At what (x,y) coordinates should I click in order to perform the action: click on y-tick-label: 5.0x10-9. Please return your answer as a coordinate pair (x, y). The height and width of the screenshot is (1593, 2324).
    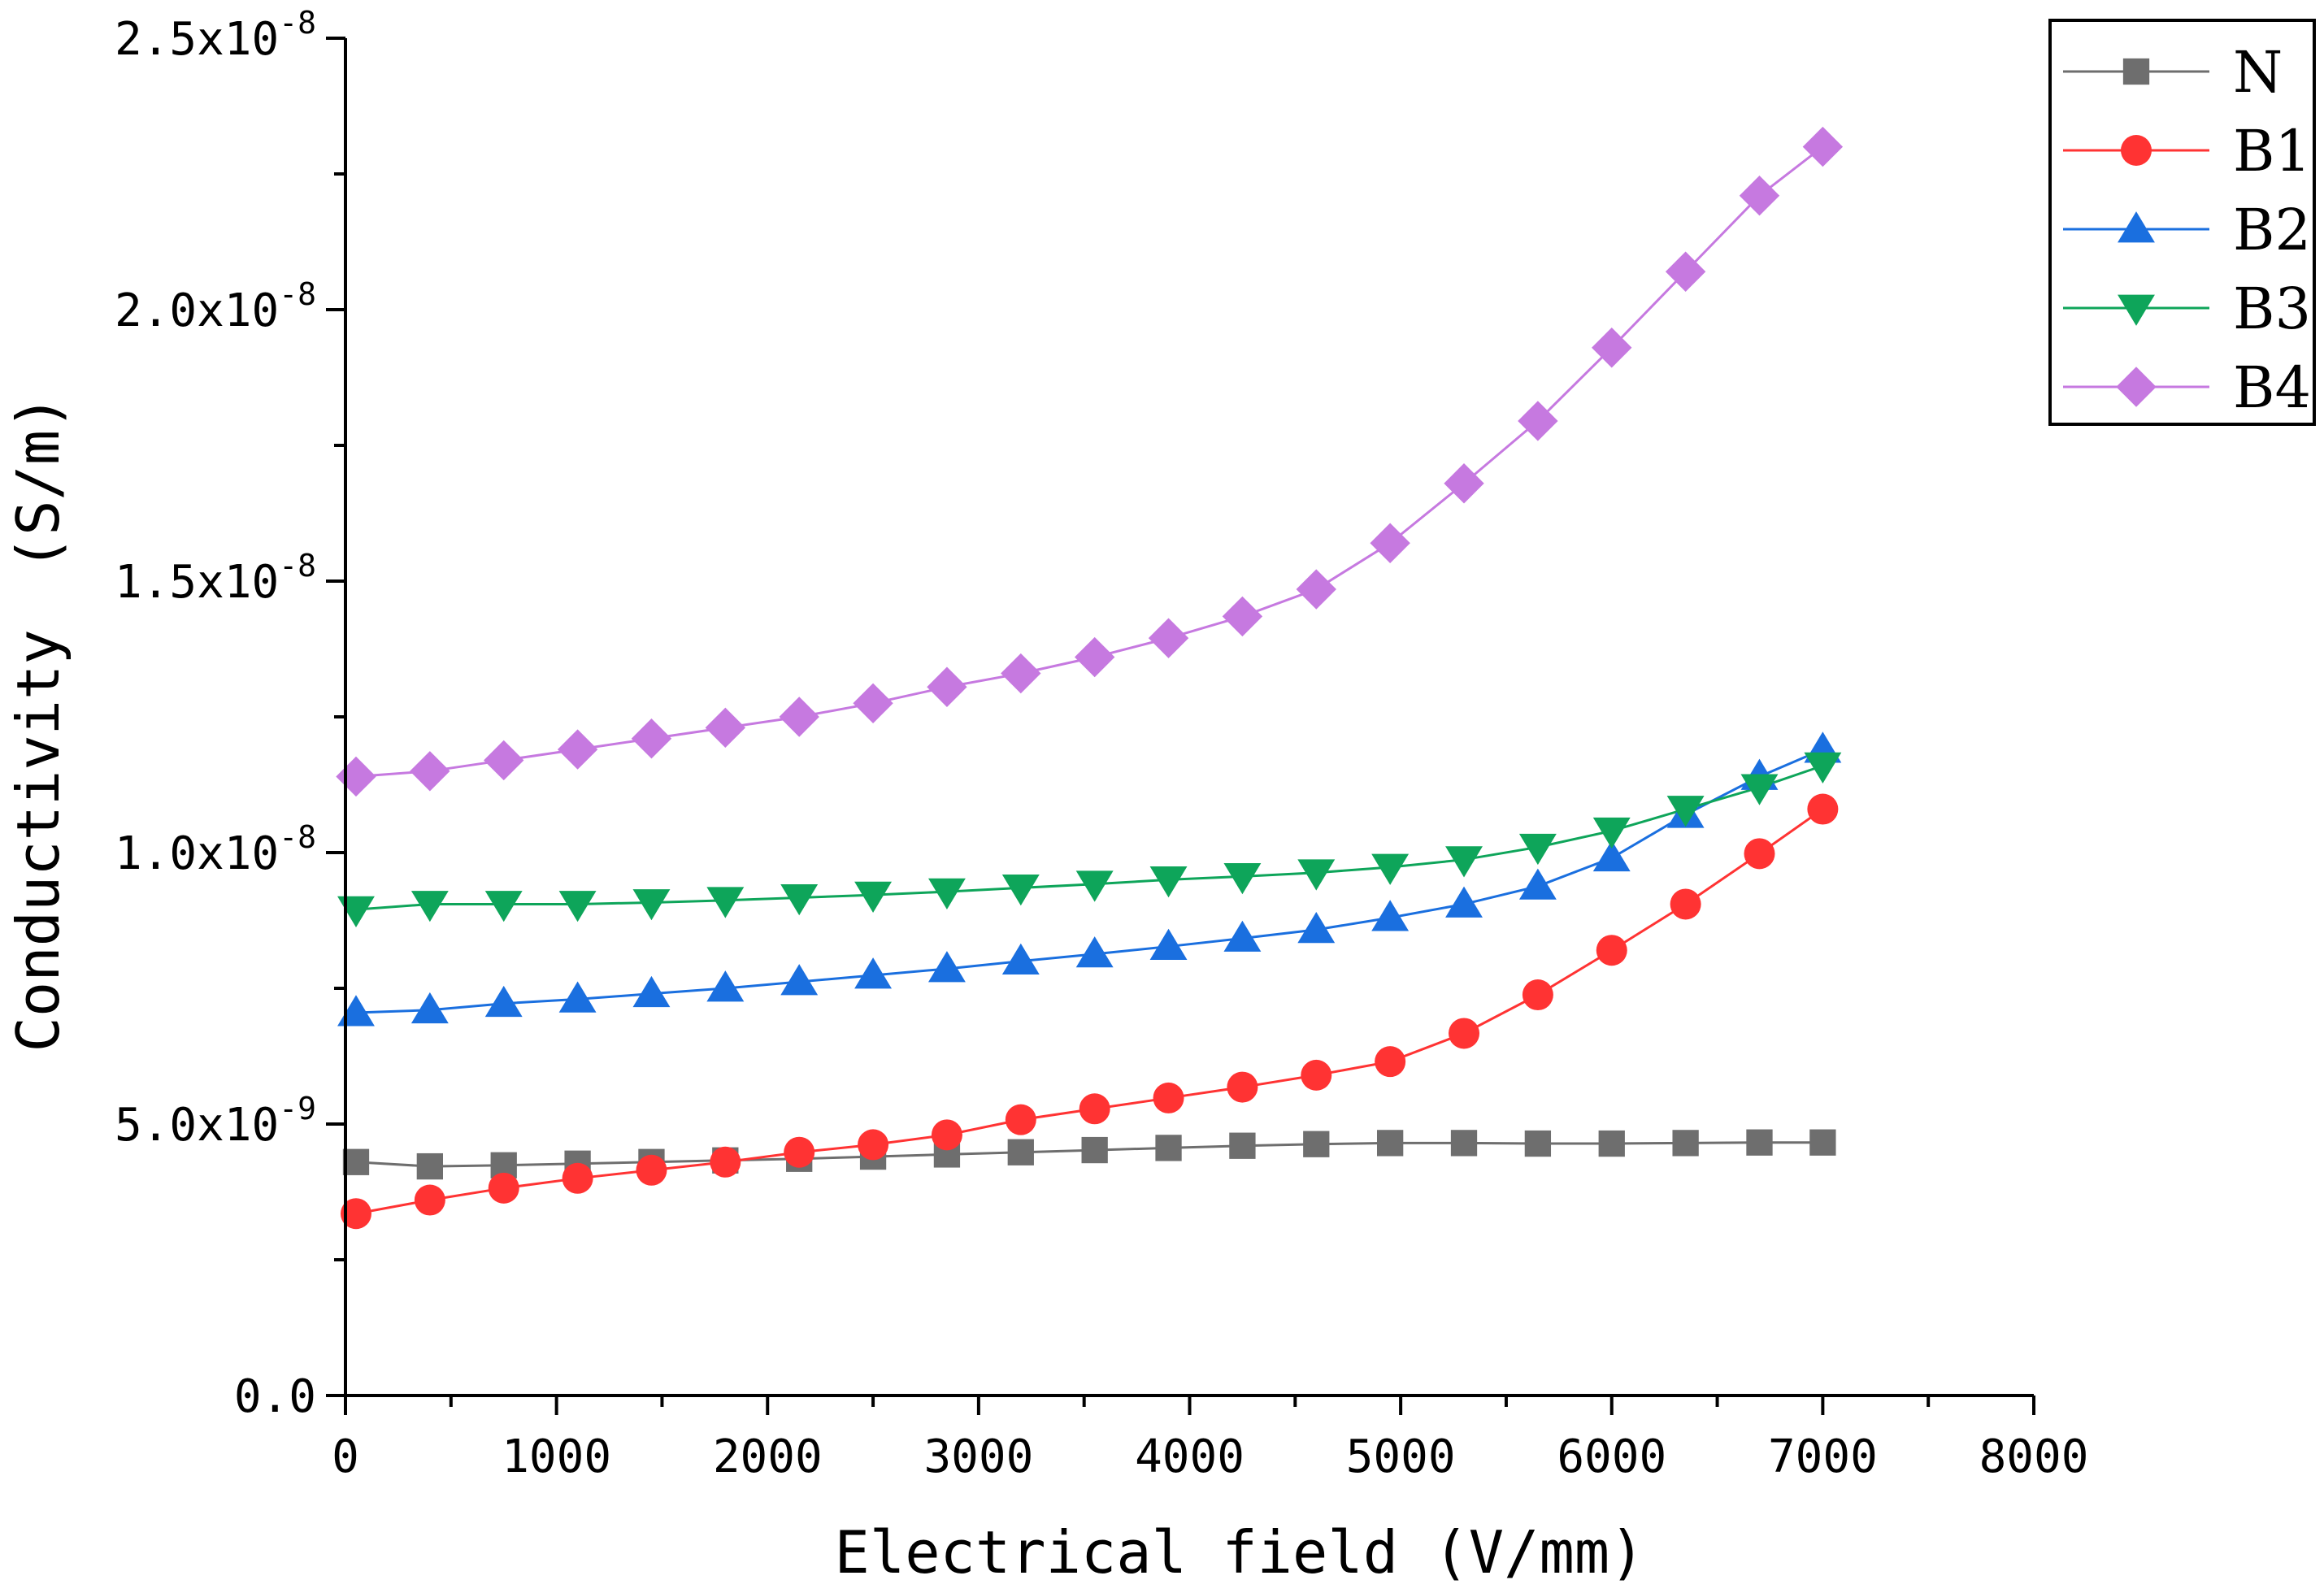
    Looking at the image, I should click on (215, 1121).